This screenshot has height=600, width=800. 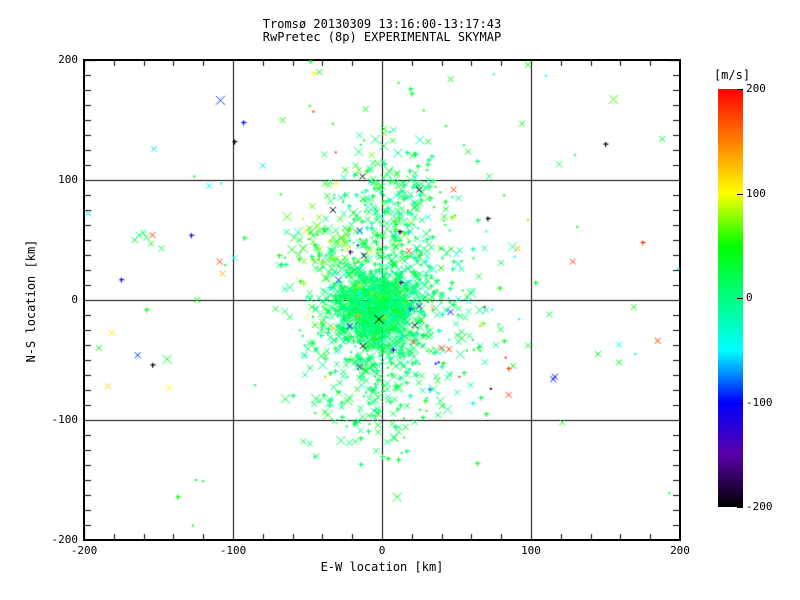 What do you see at coordinates (756, 193) in the screenshot?
I see `colorbar-tick-label: 100` at bounding box center [756, 193].